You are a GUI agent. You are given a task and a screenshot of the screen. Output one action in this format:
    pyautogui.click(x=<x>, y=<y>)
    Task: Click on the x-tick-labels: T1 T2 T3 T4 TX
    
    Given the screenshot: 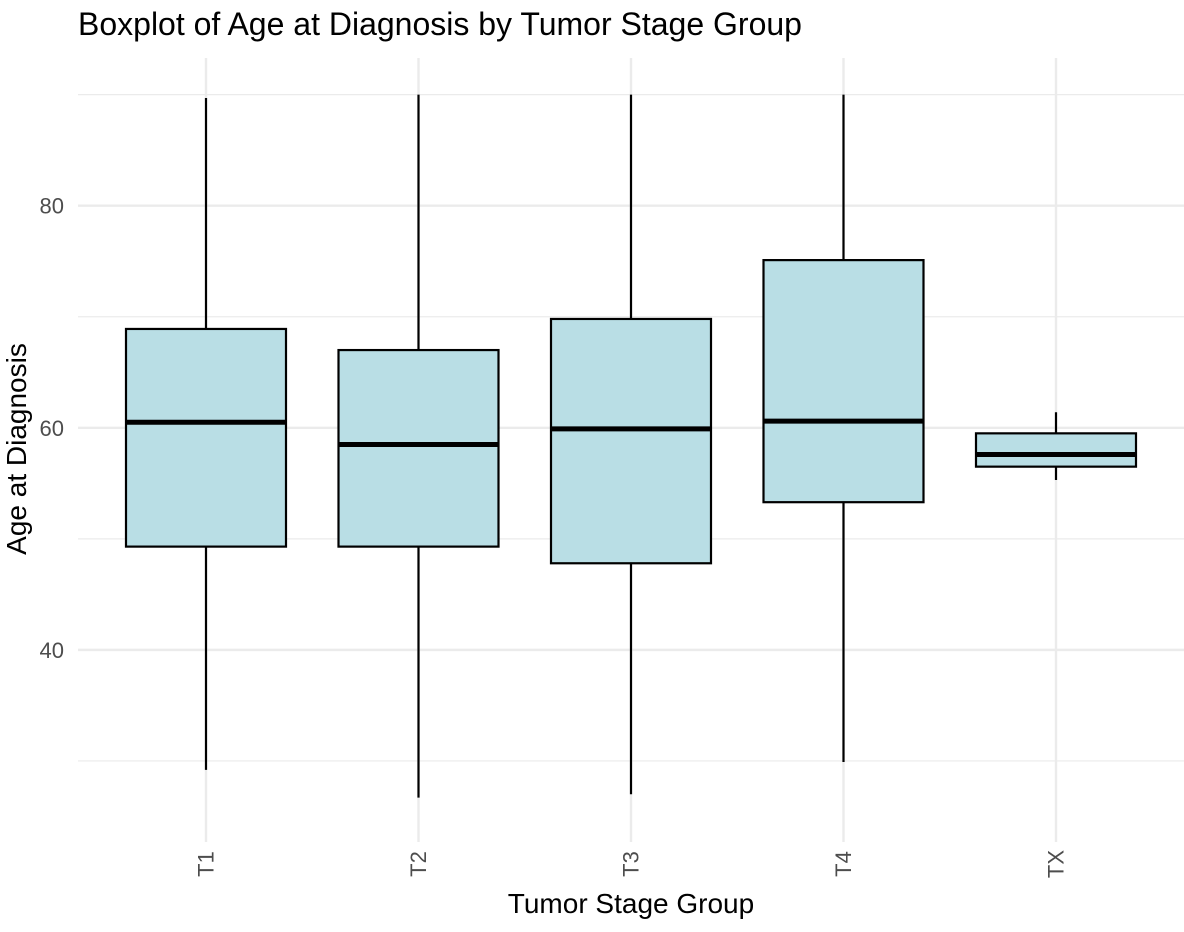 What is the action you would take?
    pyautogui.click(x=631, y=864)
    